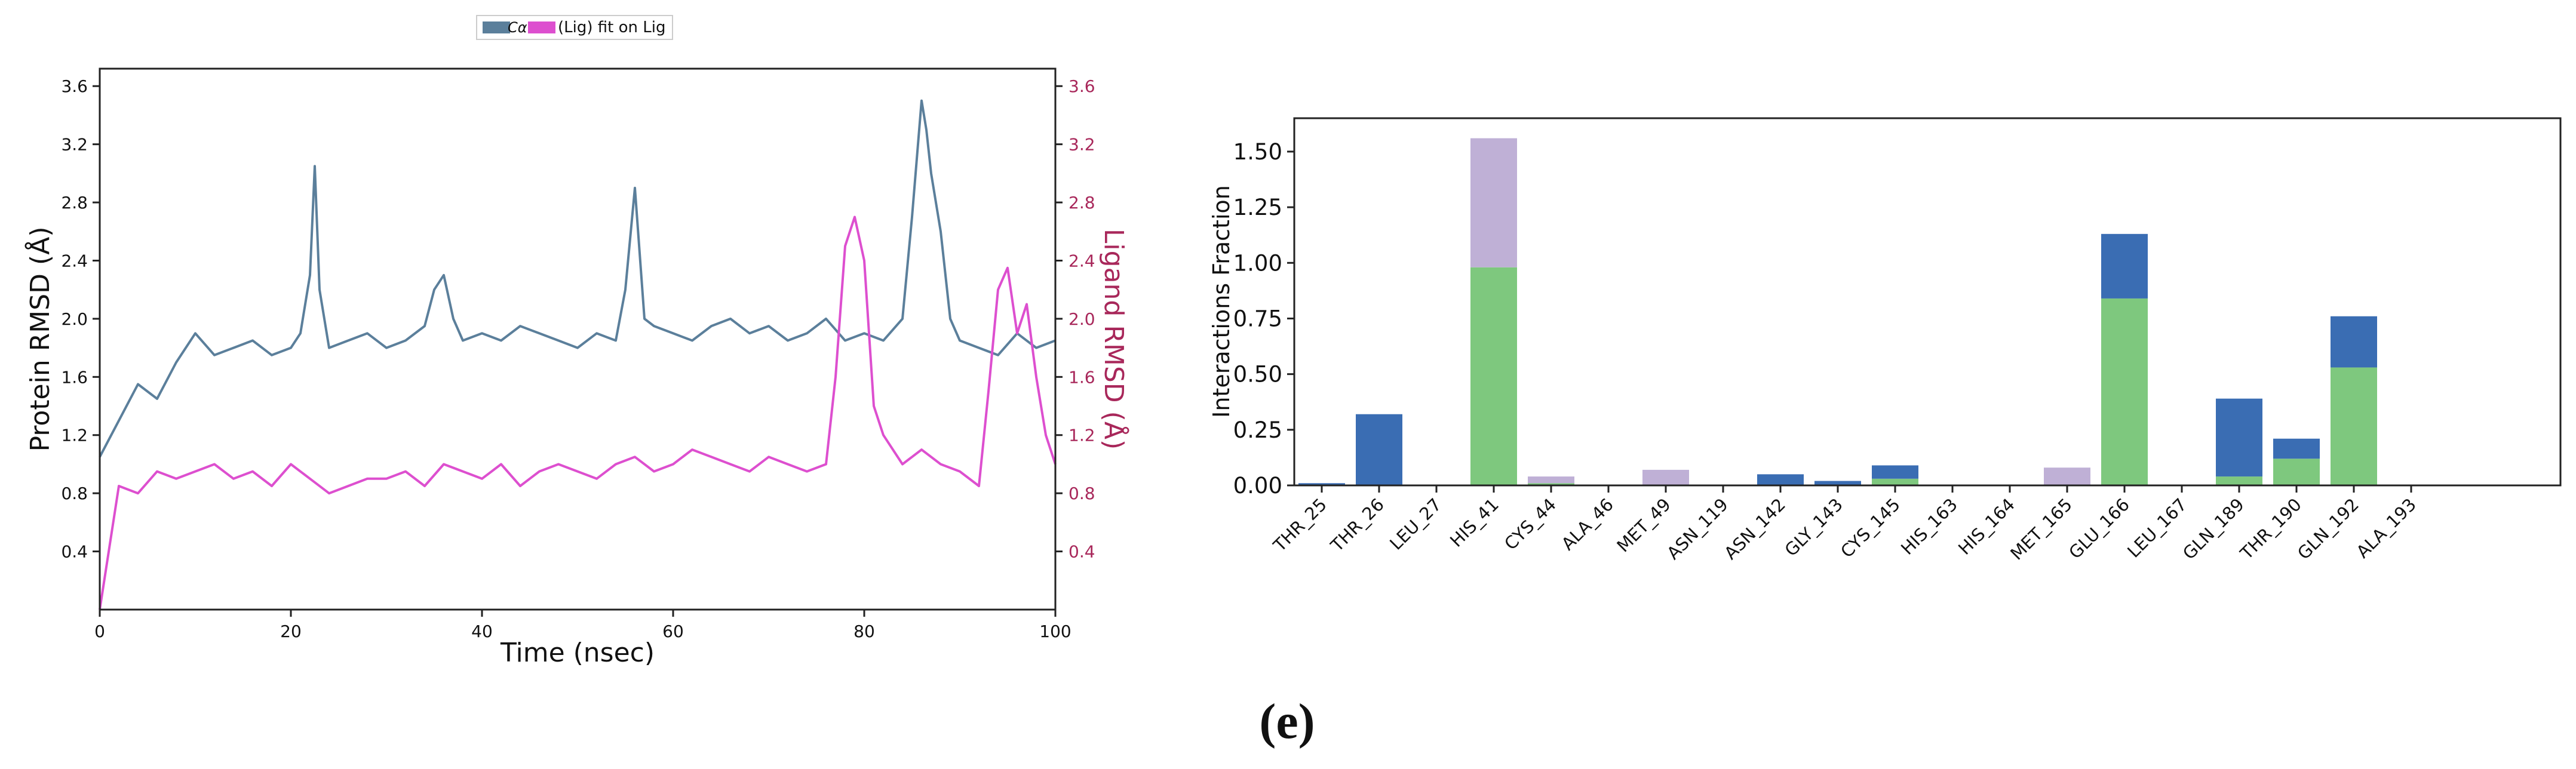  What do you see at coordinates (2328, 529) in the screenshot?
I see `interactions-x-tick-label: GLN_192` at bounding box center [2328, 529].